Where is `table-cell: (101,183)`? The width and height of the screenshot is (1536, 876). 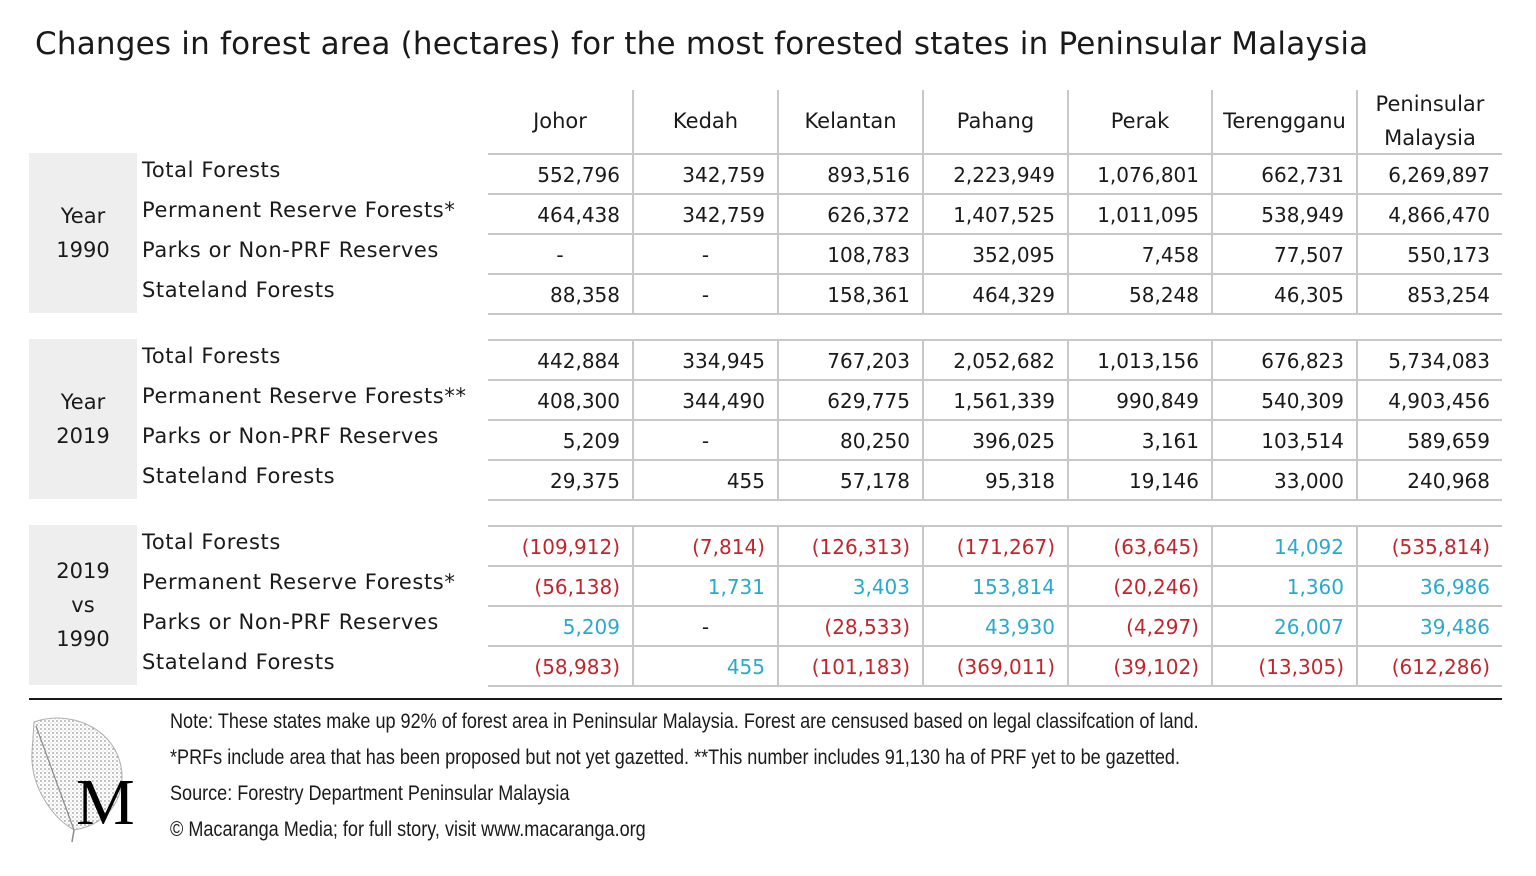 table-cell: (101,183) is located at coordinates (860, 667).